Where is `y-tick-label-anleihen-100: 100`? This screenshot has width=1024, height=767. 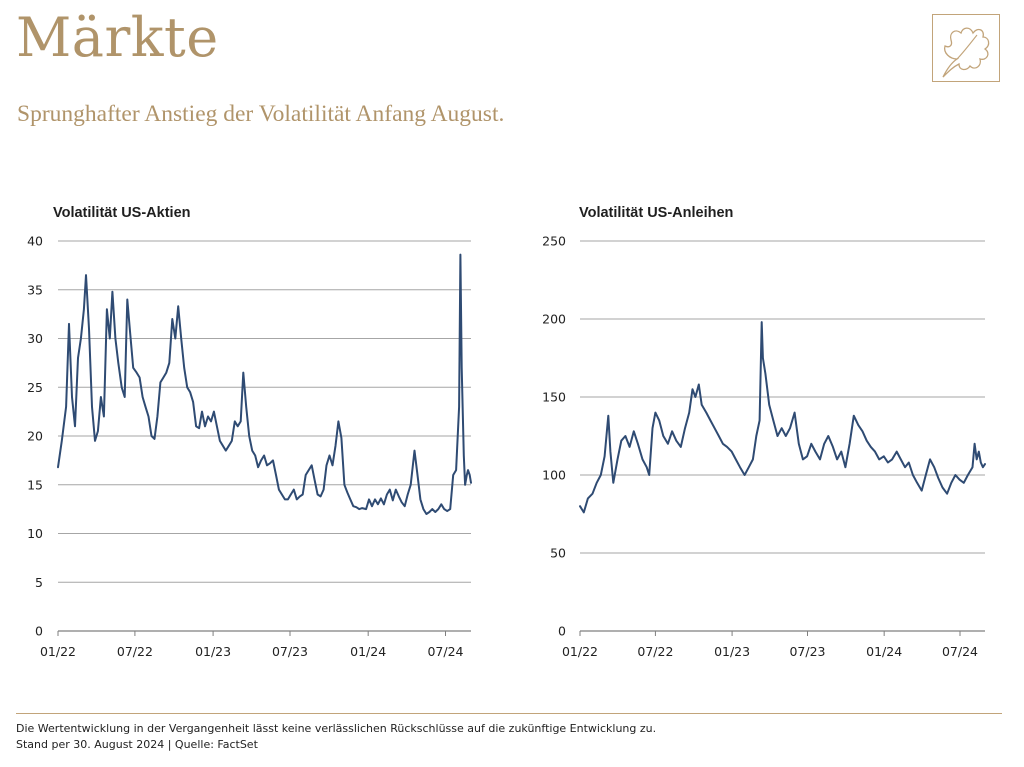
y-tick-label-anleihen-100: 100 is located at coordinates (554, 475).